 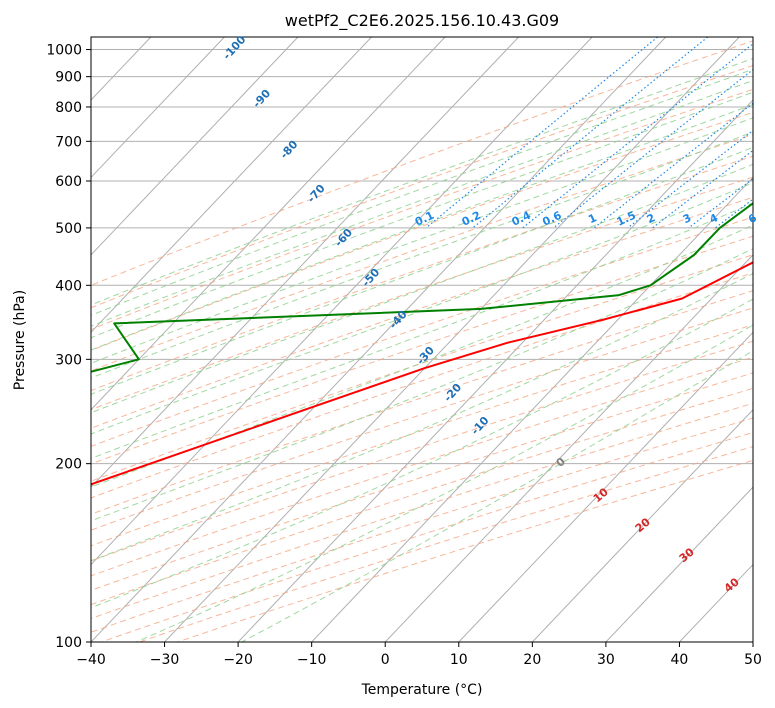 I want to click on mixing-ratio-label: 1.5, so click(x=626, y=219).